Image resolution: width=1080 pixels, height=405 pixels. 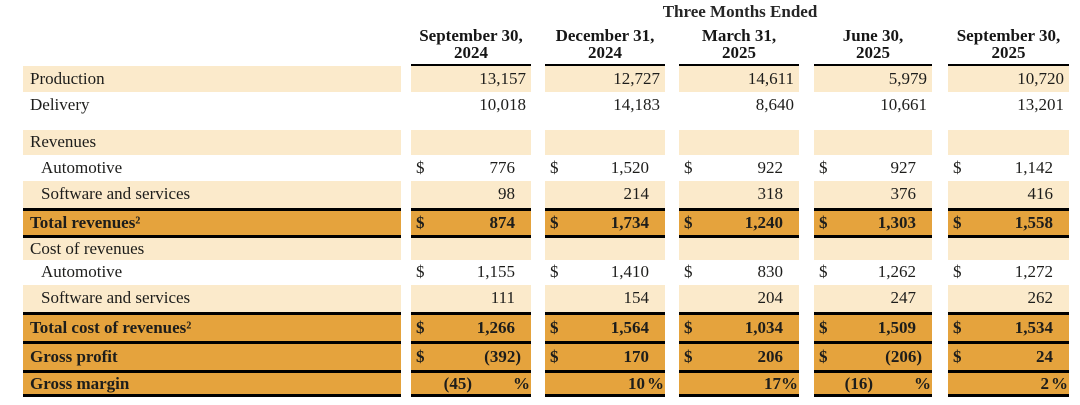 What do you see at coordinates (873, 355) in the screenshot?
I see `cell-gross-profit-col4: $ (206)` at bounding box center [873, 355].